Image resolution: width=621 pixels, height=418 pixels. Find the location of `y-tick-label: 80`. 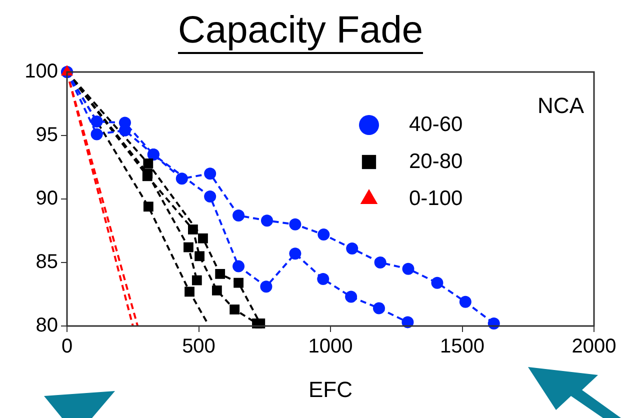

y-tick-label: 80 is located at coordinates (47, 325).